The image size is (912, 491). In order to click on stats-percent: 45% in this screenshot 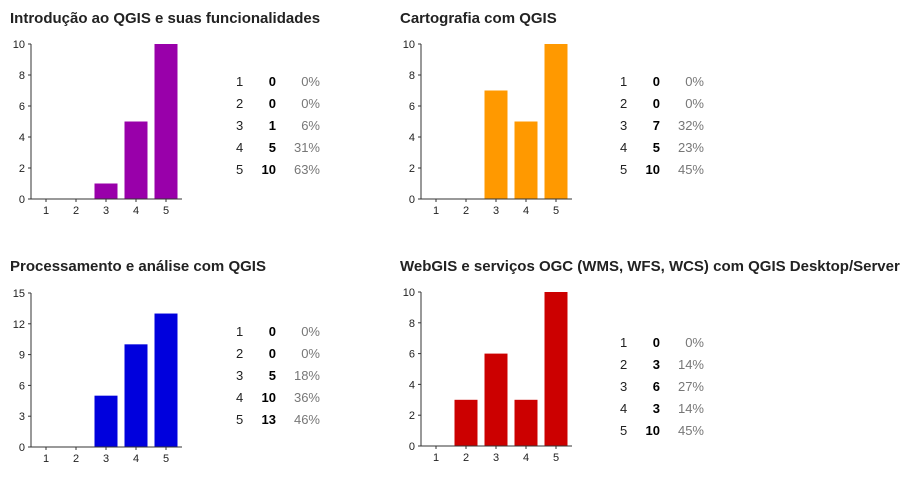, I will do `click(690, 430)`.